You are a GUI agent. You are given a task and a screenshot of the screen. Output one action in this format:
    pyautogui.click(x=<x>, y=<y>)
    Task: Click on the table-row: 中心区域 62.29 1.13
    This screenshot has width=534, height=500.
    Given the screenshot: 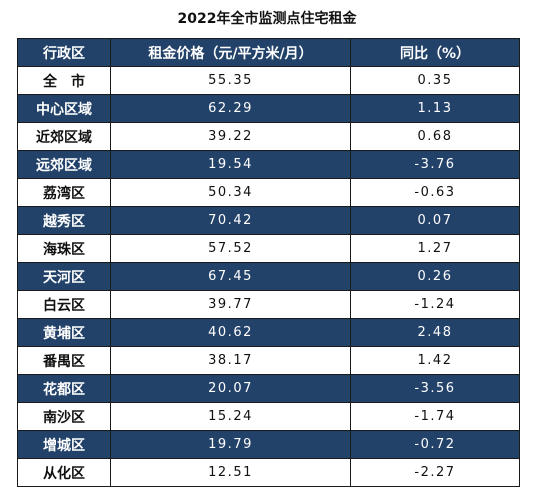 What is the action you would take?
    pyautogui.click(x=268, y=108)
    